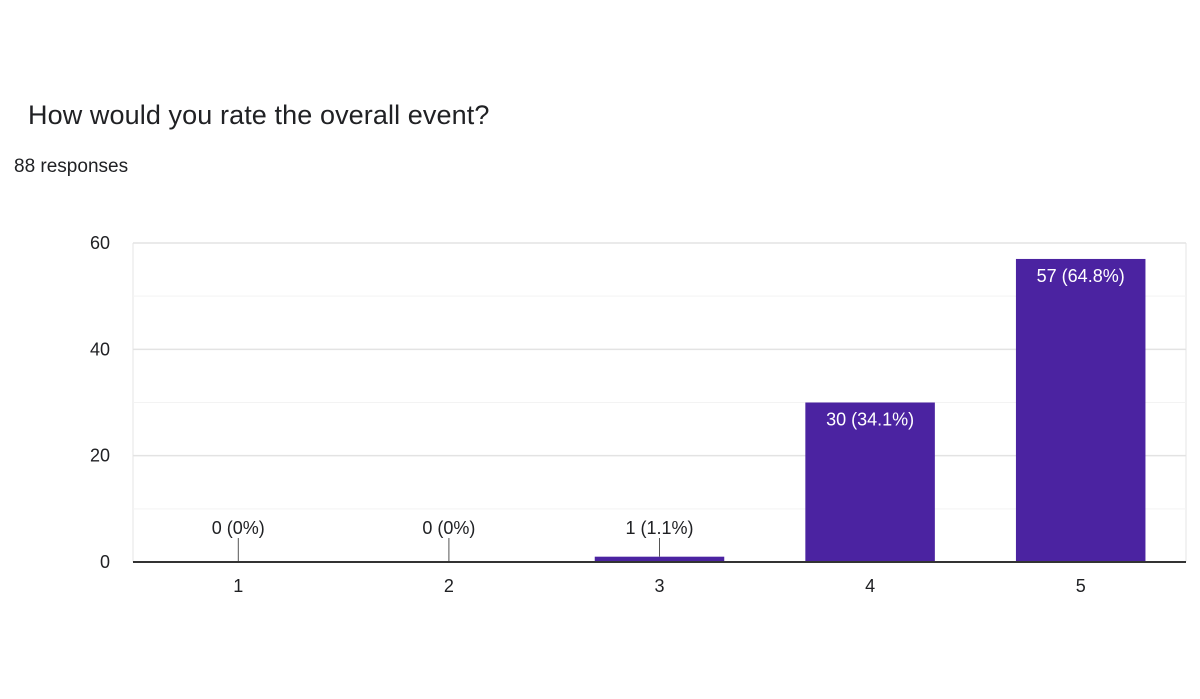 The width and height of the screenshot is (1200, 699). I want to click on data-label: 1 (1.1%), so click(659, 528).